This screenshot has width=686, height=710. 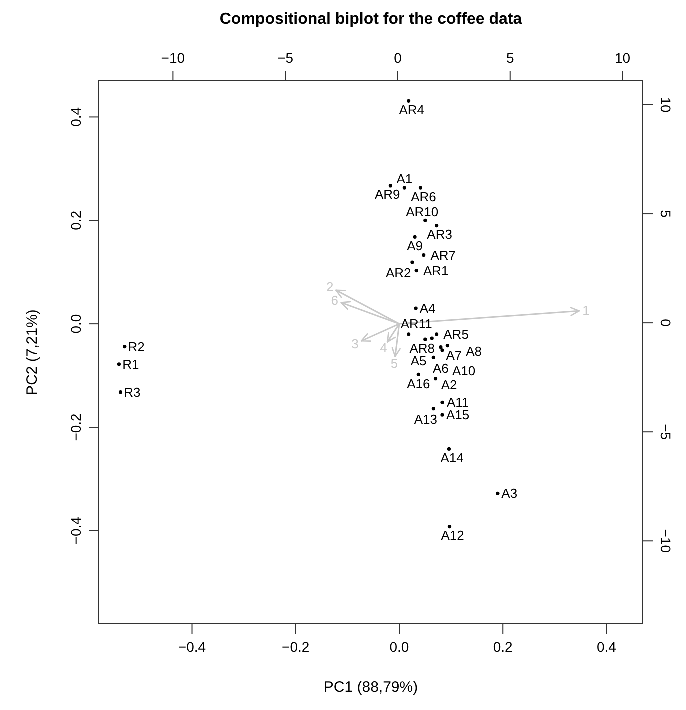 I want to click on y-tick-label: −0.2, so click(x=76, y=427).